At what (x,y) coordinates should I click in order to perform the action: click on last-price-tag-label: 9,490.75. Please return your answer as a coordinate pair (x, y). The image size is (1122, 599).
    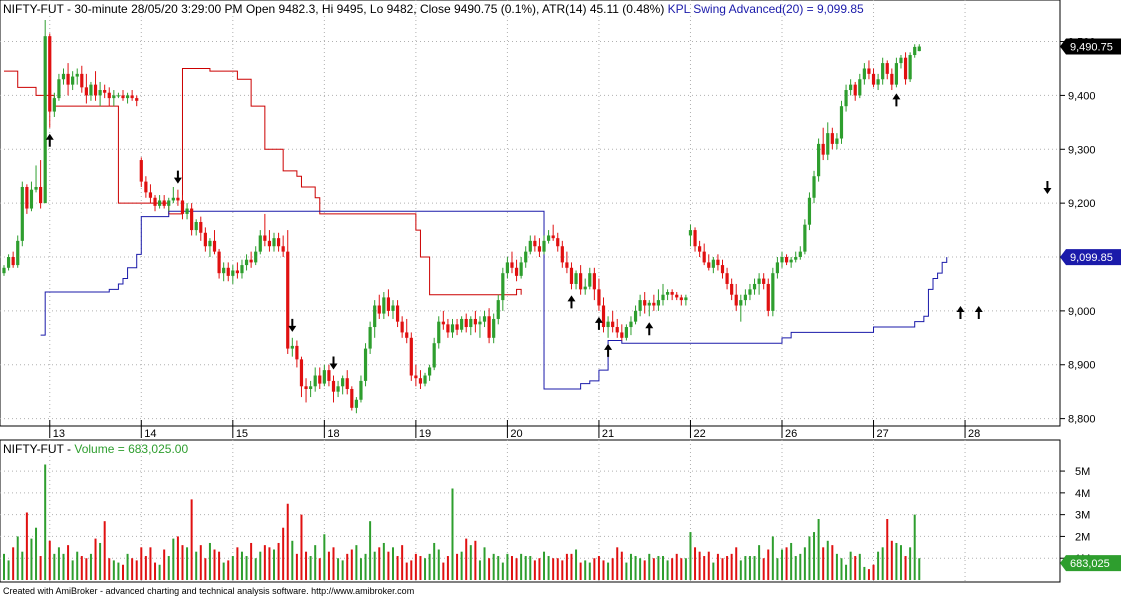
    Looking at the image, I should click on (1091, 48).